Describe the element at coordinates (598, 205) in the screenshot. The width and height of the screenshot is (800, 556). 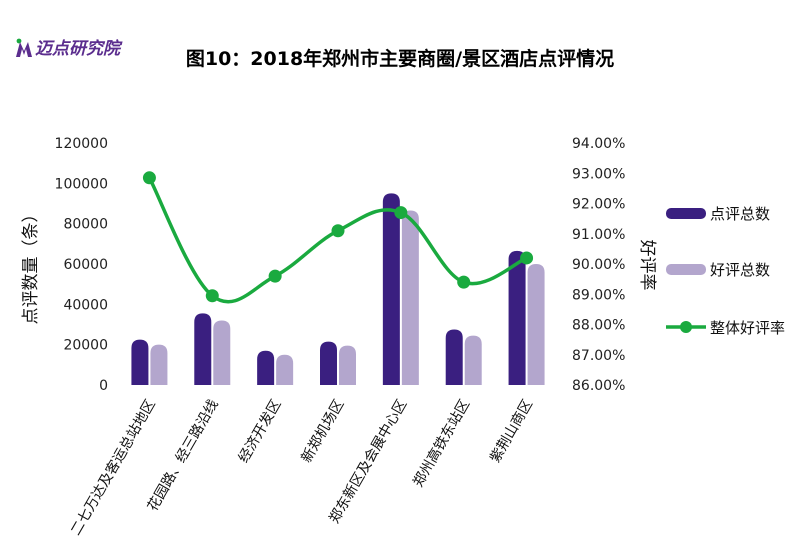
I see `y2-tick-label: 92.00%` at that location.